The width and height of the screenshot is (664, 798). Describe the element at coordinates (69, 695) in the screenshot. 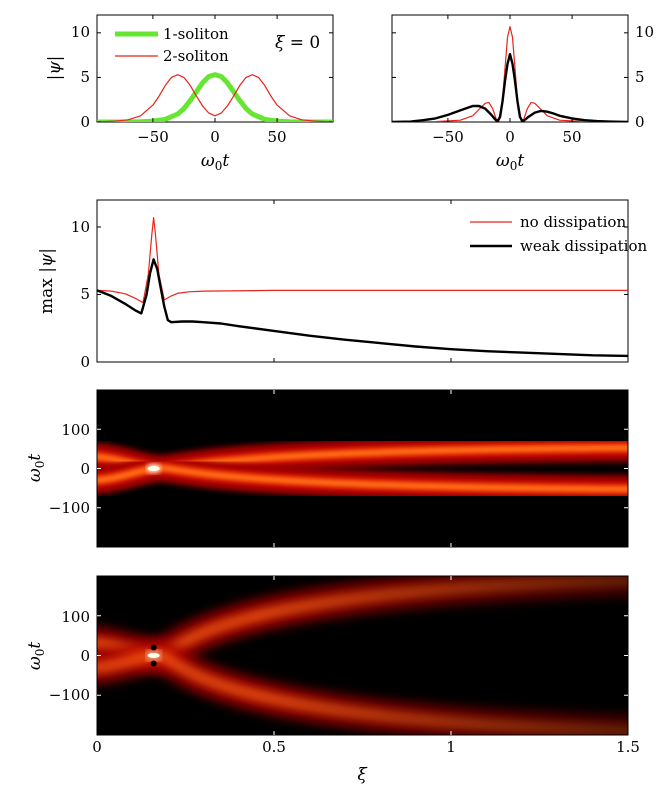

I see `hm2-ytick-m100: −100` at that location.